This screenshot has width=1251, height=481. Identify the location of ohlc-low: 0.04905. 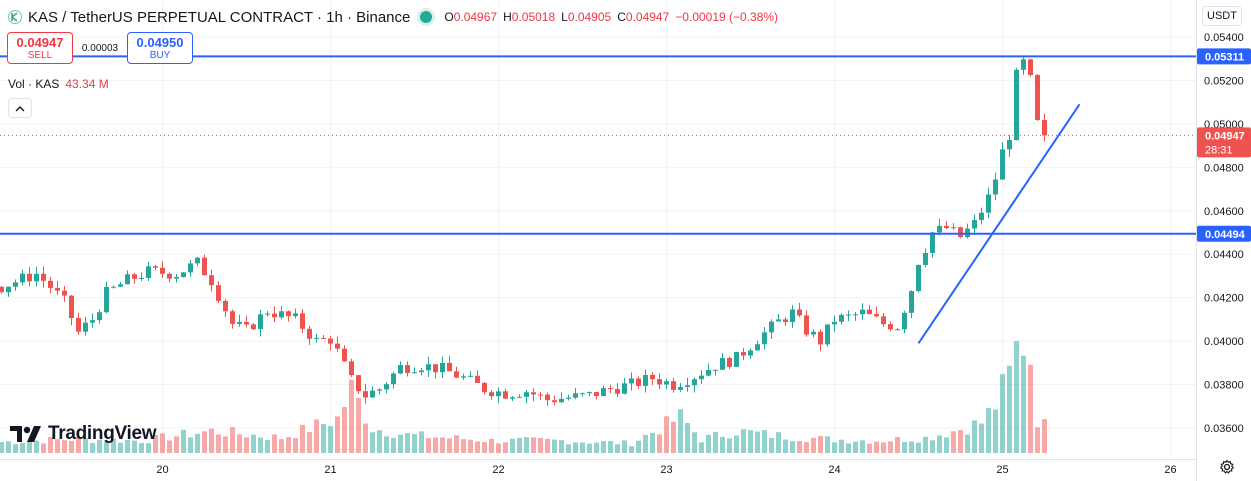
(589, 17).